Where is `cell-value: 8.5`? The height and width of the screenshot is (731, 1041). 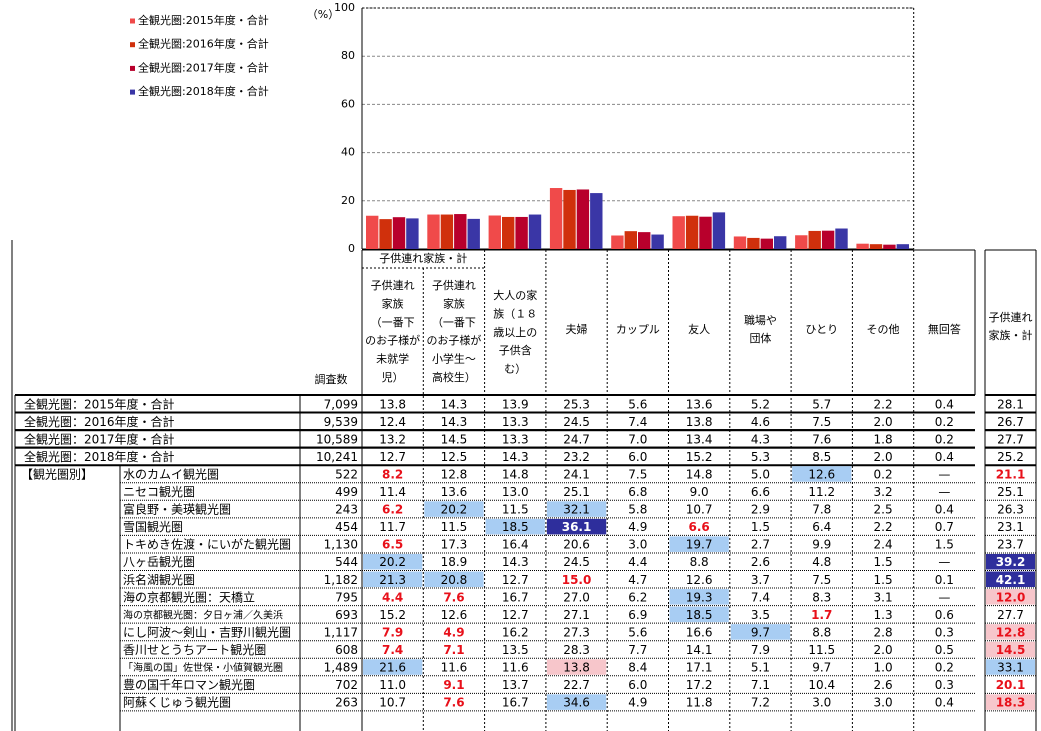 cell-value: 8.5 is located at coordinates (821, 457).